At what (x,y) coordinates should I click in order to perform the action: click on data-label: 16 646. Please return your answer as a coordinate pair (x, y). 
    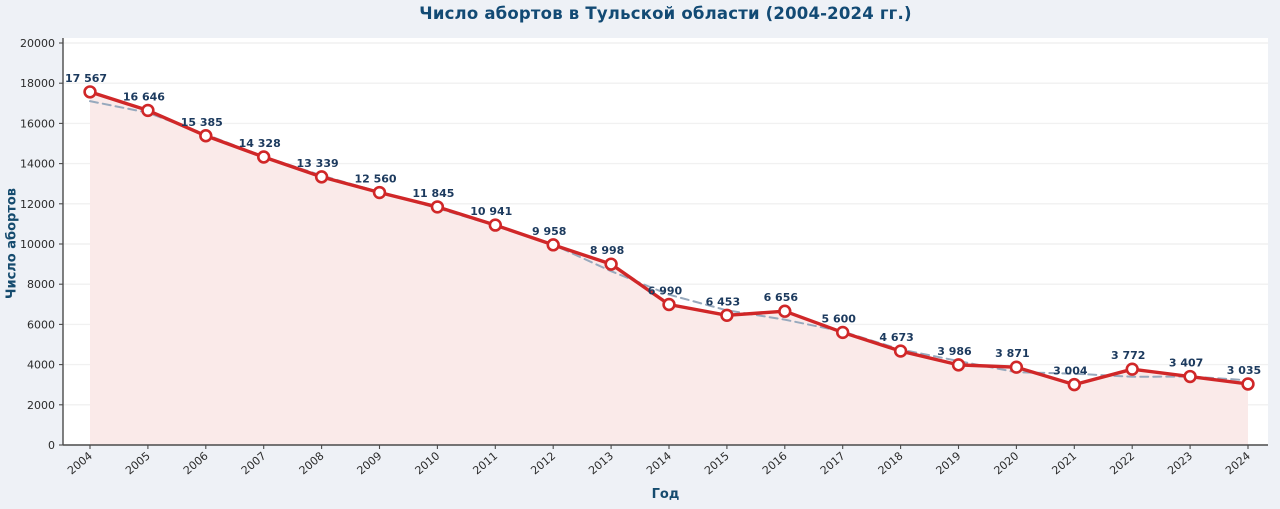
    Looking at the image, I should click on (144, 96).